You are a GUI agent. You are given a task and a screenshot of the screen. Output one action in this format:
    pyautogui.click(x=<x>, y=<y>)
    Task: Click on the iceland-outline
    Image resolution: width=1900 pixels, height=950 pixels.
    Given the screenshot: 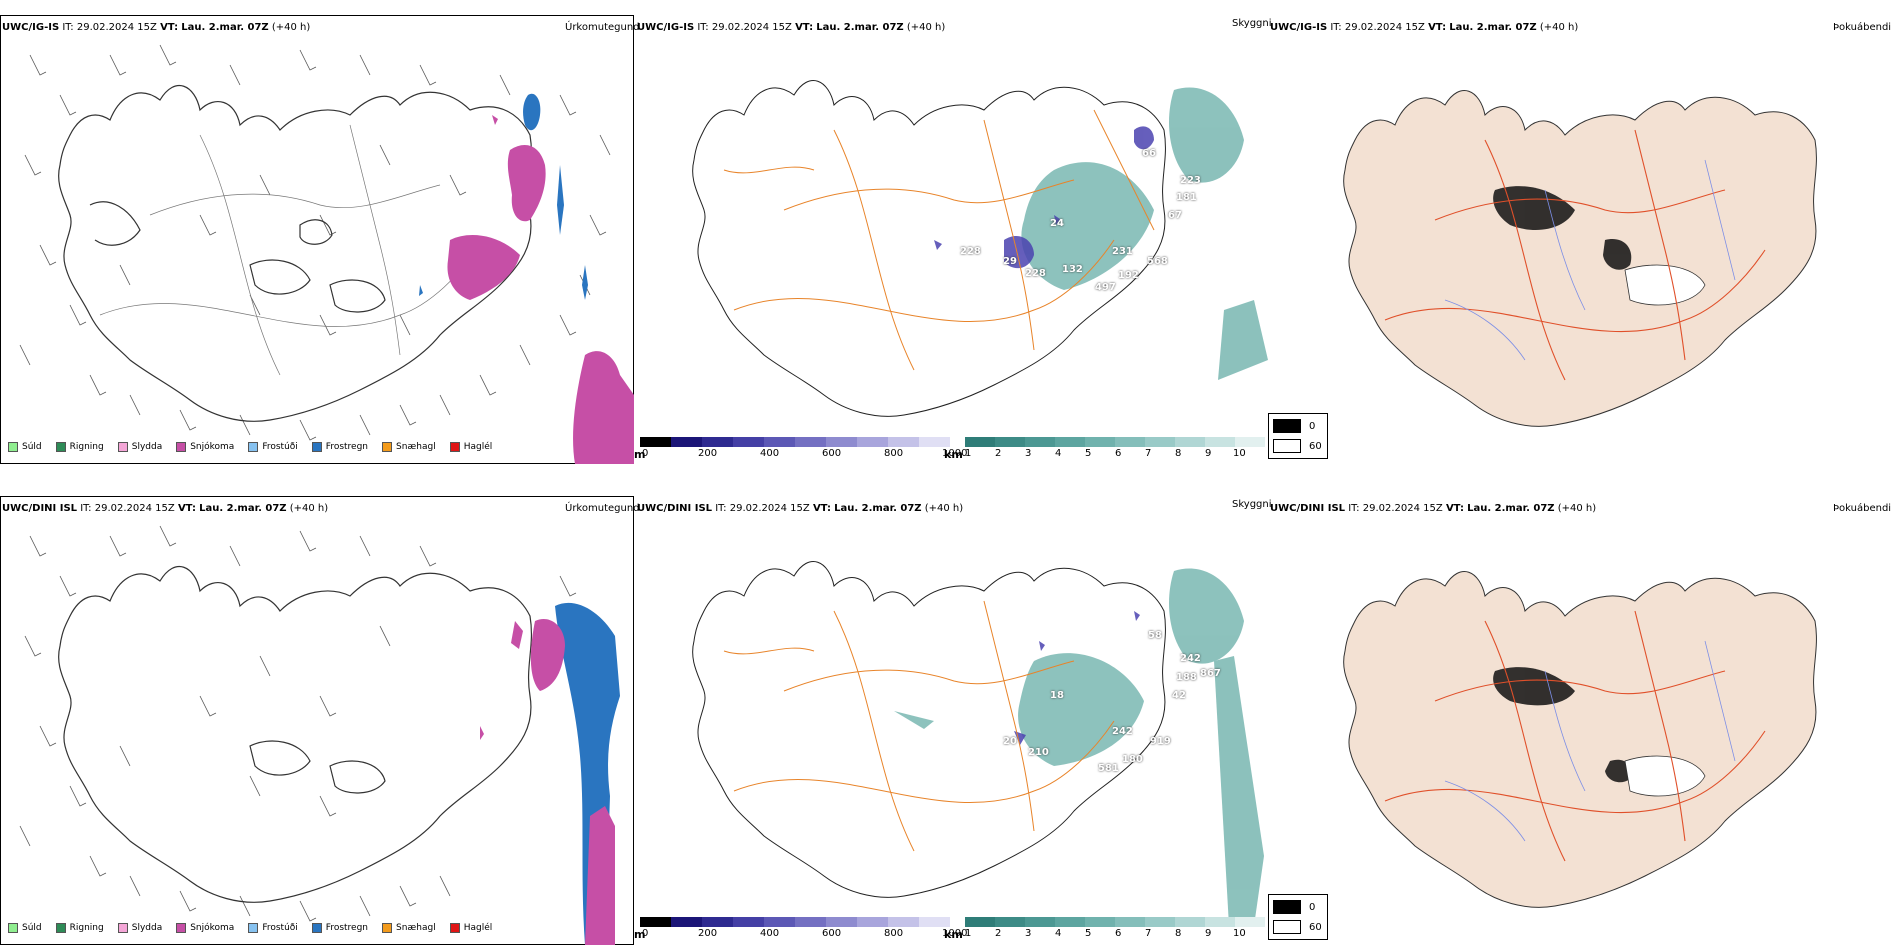 What is the action you would take?
    pyautogui.click(x=295, y=253)
    